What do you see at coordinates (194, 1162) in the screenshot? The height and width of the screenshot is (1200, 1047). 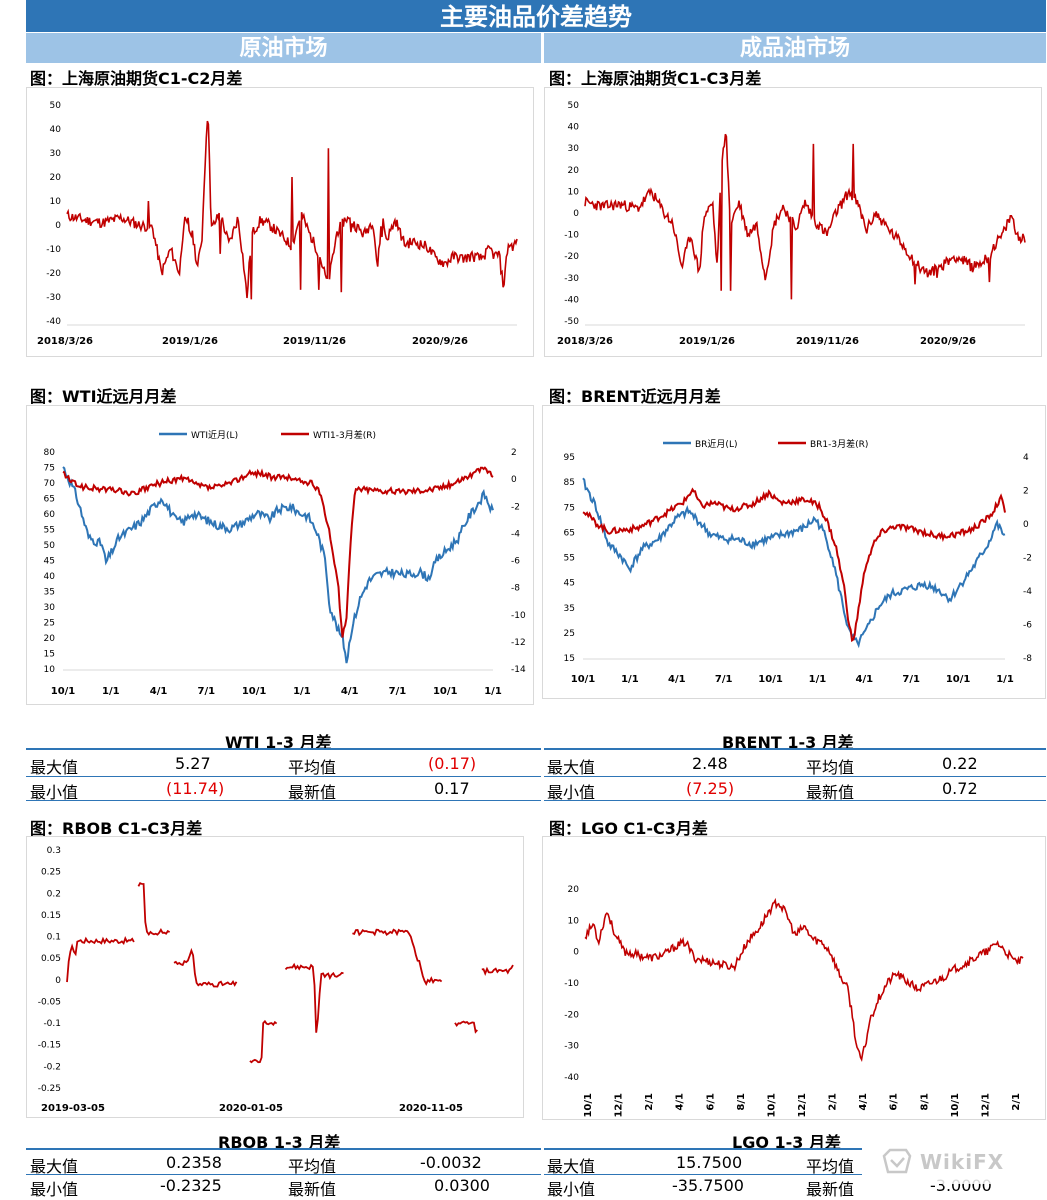 I see `rbob-max-value: 0.2358` at bounding box center [194, 1162].